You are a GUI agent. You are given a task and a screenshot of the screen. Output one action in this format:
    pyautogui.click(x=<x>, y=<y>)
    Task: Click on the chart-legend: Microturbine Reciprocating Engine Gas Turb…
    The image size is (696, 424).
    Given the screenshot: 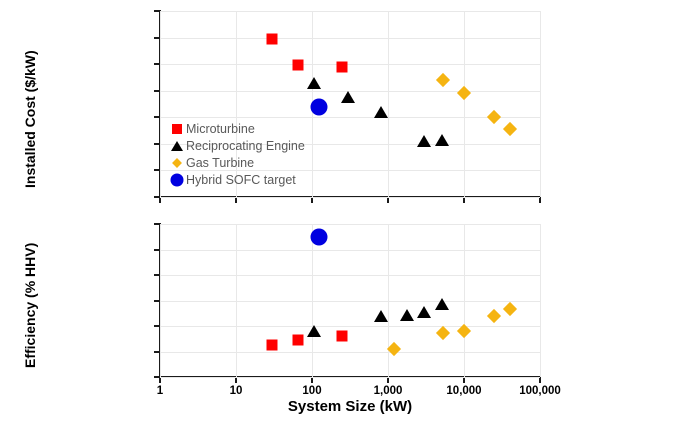 What is the action you would take?
    pyautogui.click(x=236, y=154)
    